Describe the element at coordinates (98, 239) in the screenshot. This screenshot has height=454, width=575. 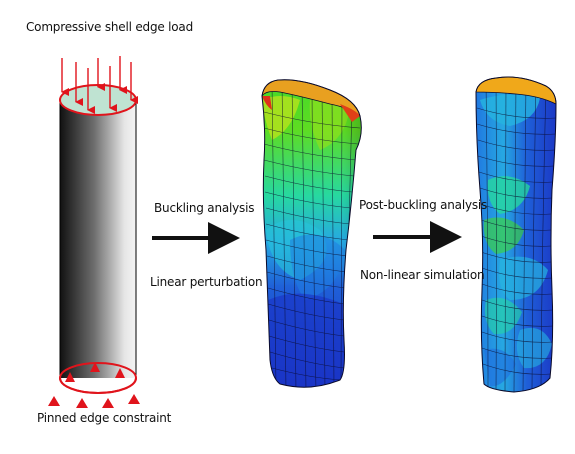
I see `undeformed-cylinder` at that location.